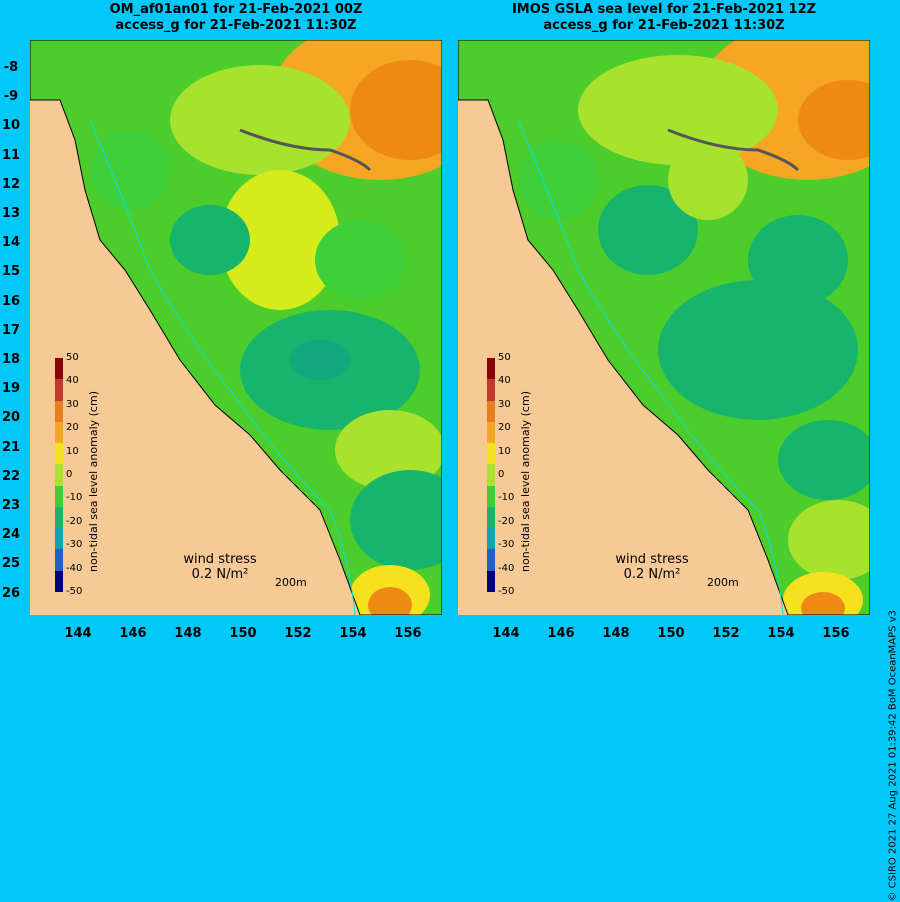 The height and width of the screenshot is (902, 900). Describe the element at coordinates (11, 272) in the screenshot. I see `y-tick-label: 15` at that location.